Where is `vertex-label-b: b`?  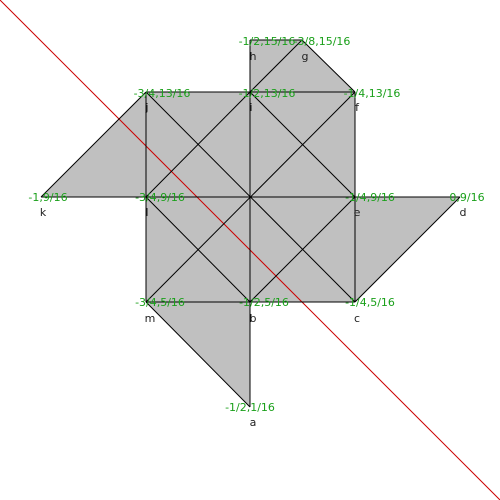
vertex-label-b: b is located at coordinates (253, 318).